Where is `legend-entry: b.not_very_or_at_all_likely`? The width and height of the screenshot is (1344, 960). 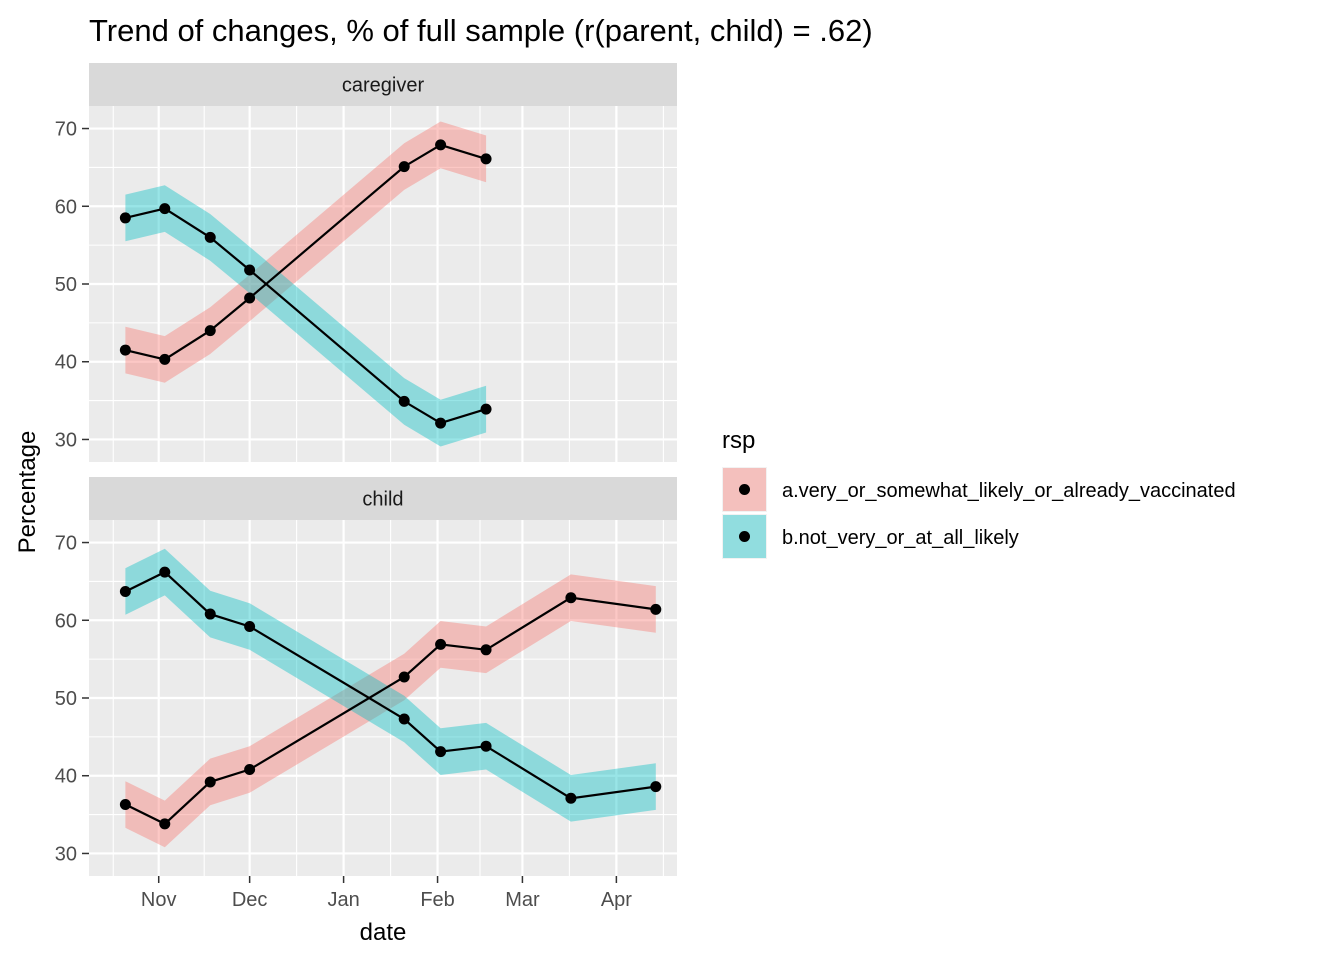 legend-entry: b.not_very_or_at_all_likely is located at coordinates (870, 536).